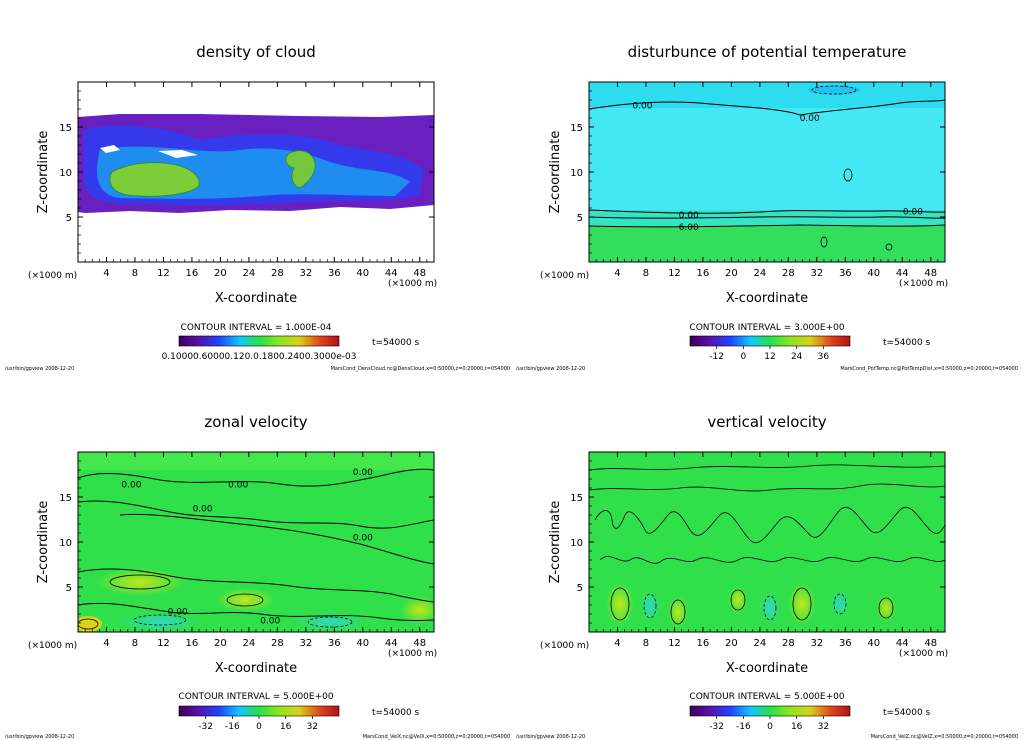 The width and height of the screenshot is (1024, 740). I want to click on colorbar-tick-label: -16, so click(232, 727).